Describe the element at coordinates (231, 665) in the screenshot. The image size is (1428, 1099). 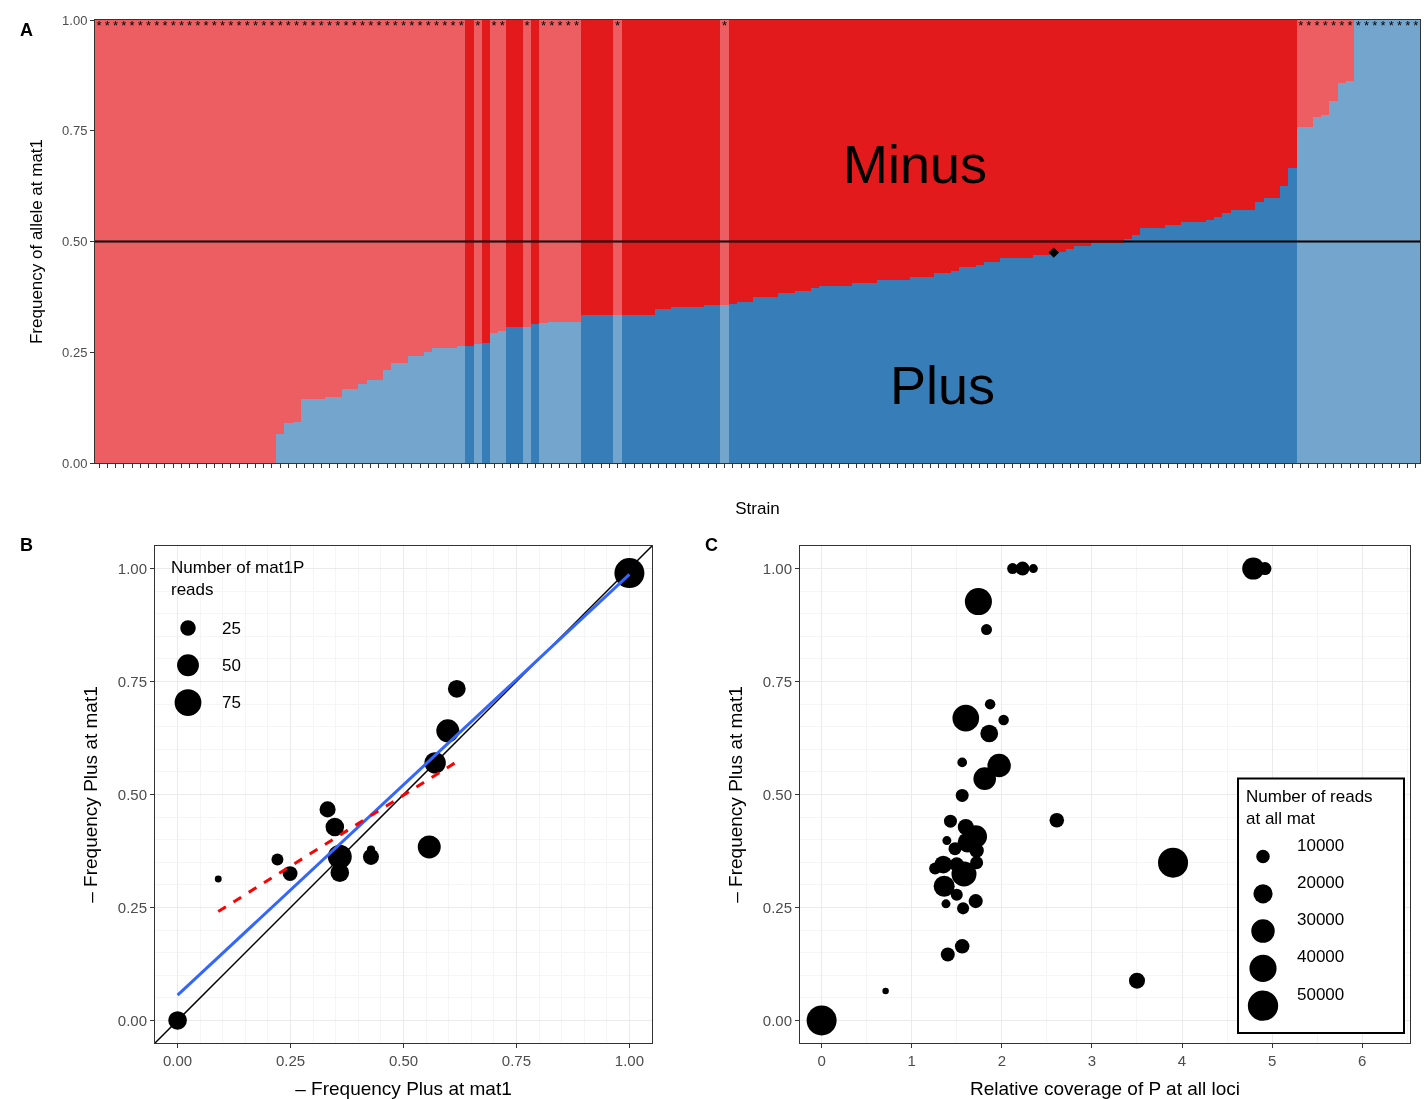
I see `legend-label: 50` at that location.